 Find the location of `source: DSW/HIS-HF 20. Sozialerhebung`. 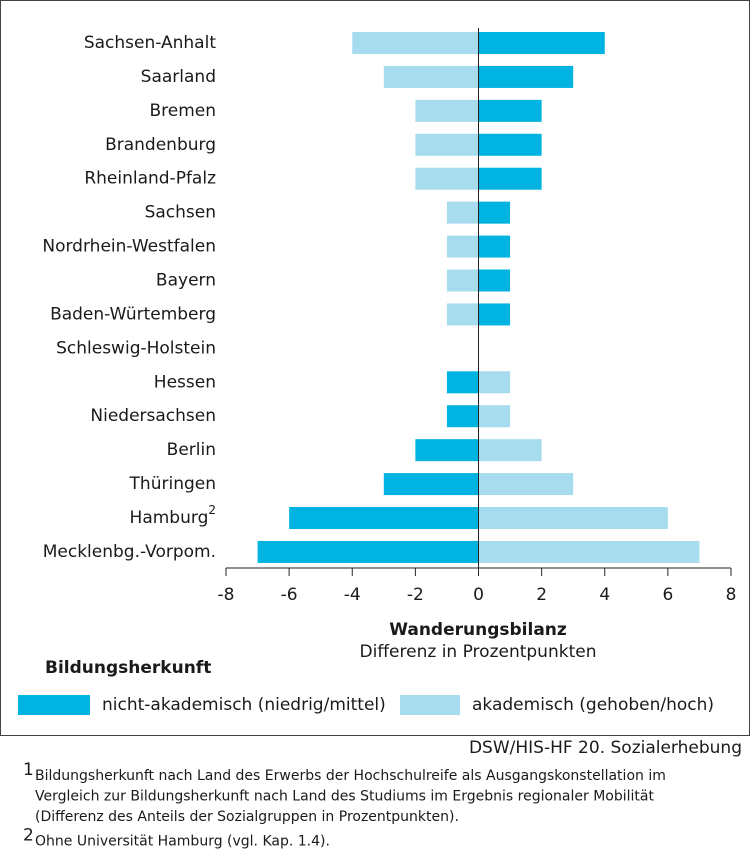

source: DSW/HIS-HF 20. Sozialerhebung is located at coordinates (605, 748).